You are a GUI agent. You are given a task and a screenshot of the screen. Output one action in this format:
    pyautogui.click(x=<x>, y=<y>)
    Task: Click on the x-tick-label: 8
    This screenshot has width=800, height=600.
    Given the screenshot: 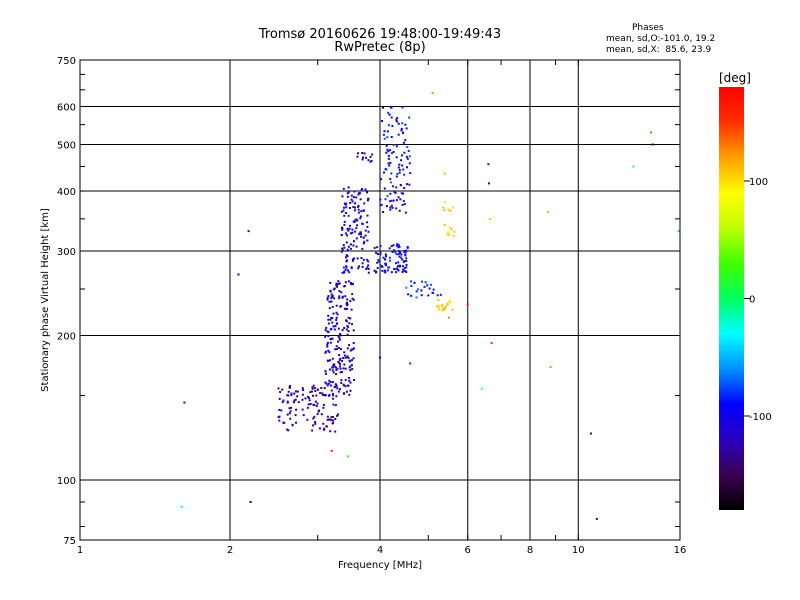 What is the action you would take?
    pyautogui.click(x=530, y=550)
    